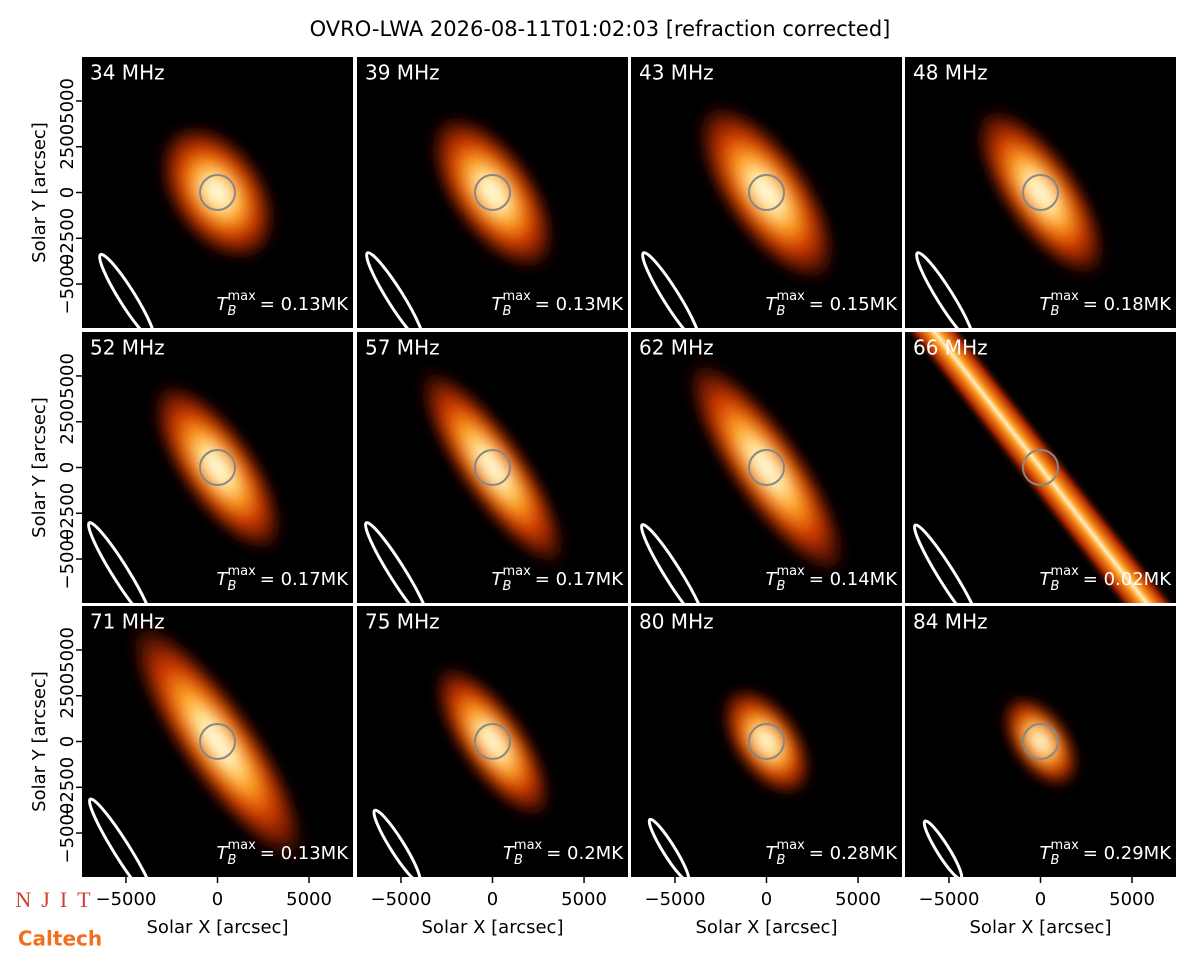 This screenshot has height=975, width=1200. What do you see at coordinates (402, 73) in the screenshot?
I see `frequency-label: 39 MHz` at bounding box center [402, 73].